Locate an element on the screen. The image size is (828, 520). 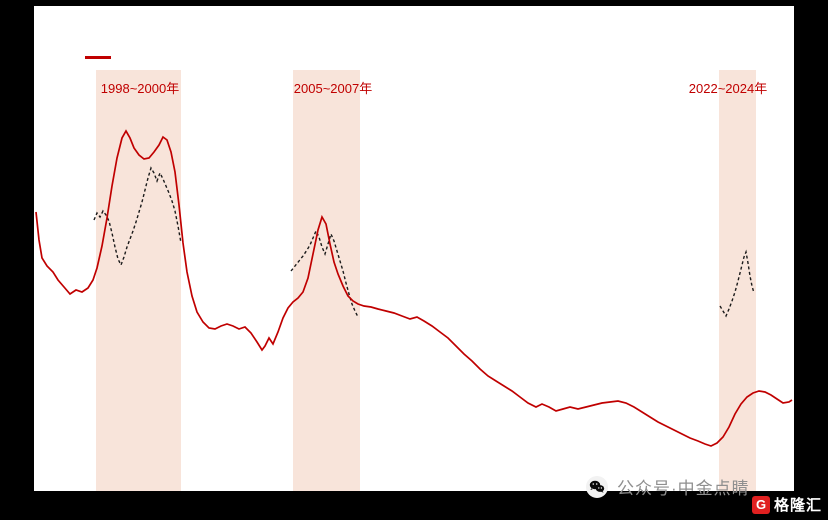
watermark-text: 公众号·中金点睛 is located at coordinates (683, 488).